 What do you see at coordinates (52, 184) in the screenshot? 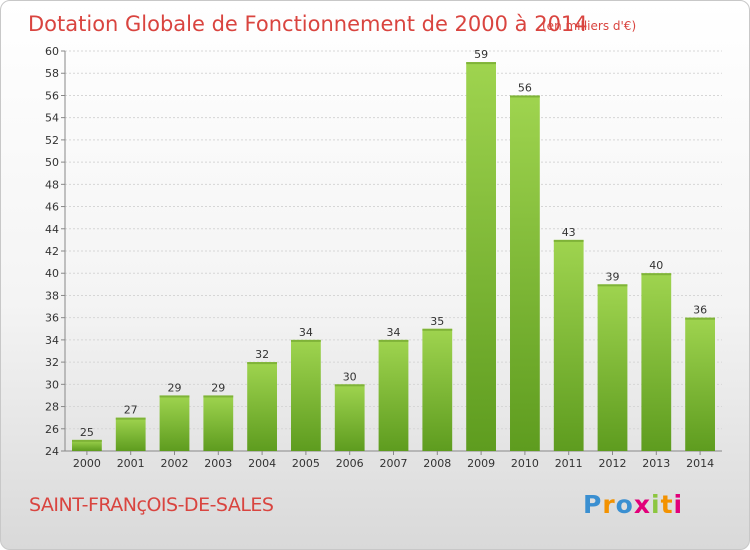
I see `y-tick-label: 48` at bounding box center [52, 184].